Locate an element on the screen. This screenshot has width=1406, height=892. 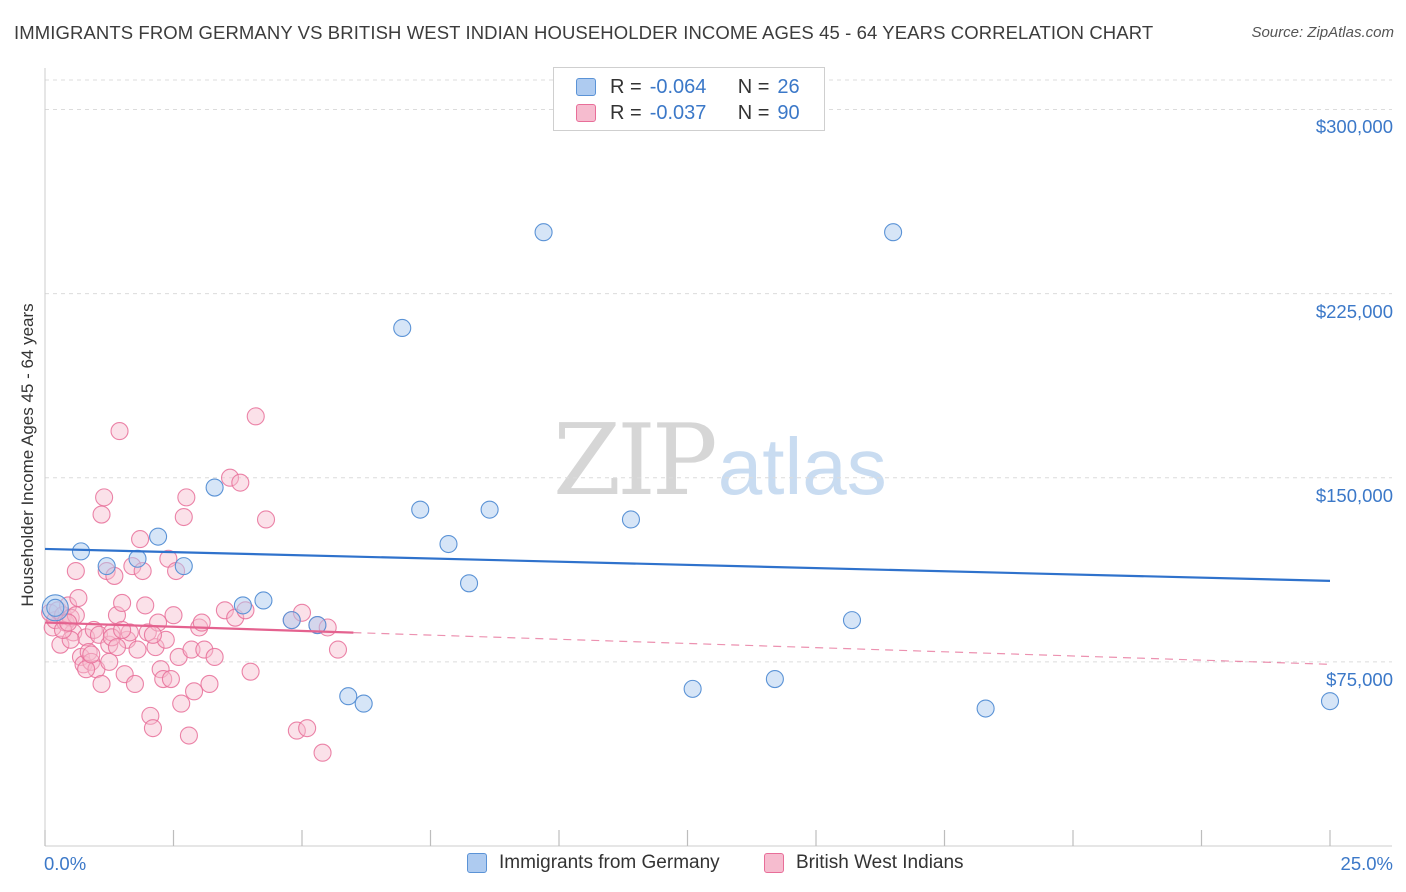
germany-legend-label: Immigrants from Germany is located at coordinates (609, 862).